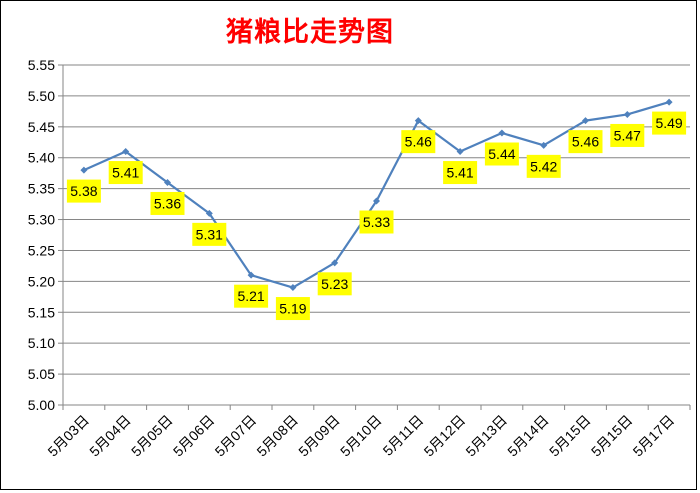  I want to click on data-label-text: 5.36, so click(167, 203).